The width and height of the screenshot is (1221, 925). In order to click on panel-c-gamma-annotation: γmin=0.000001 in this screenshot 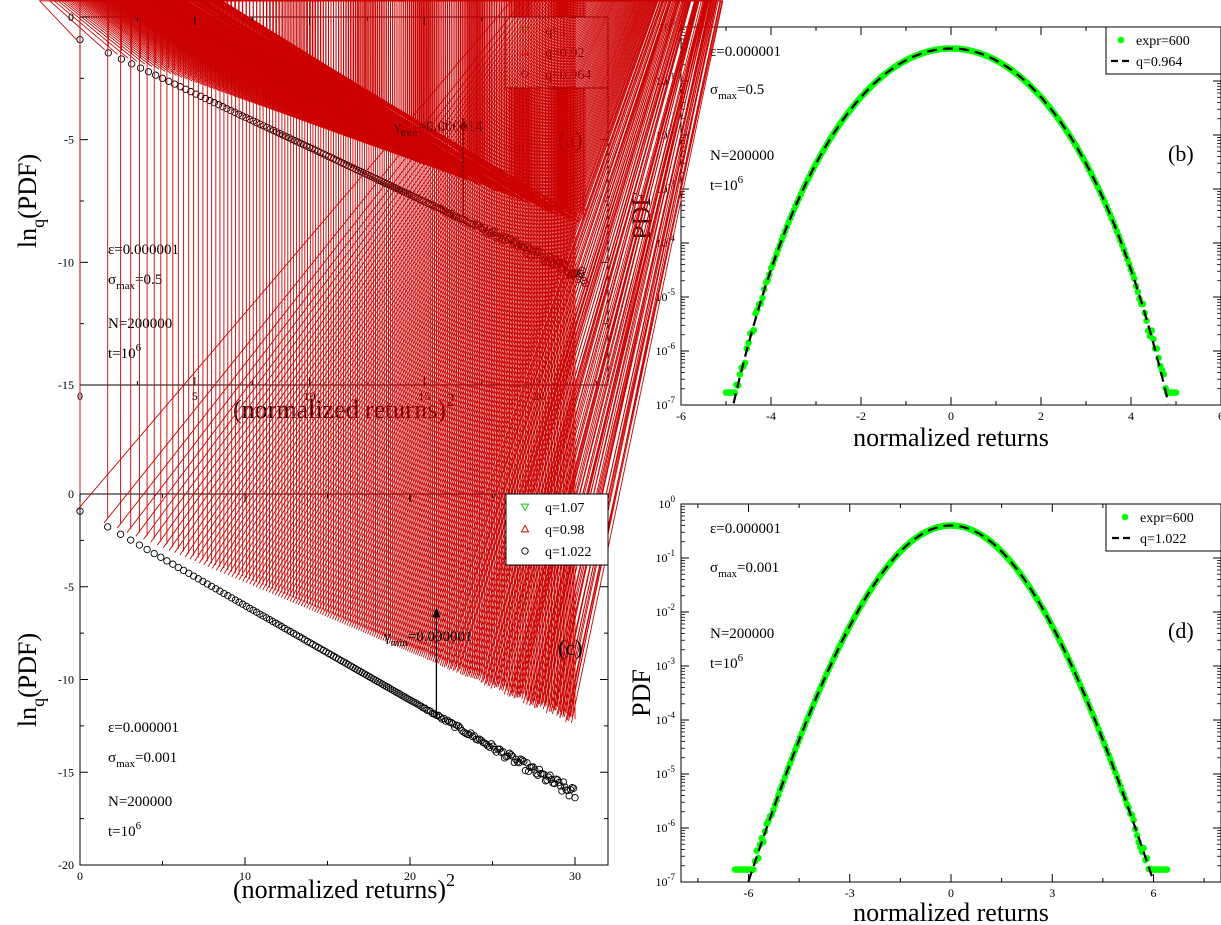, I will do `click(427, 639)`.